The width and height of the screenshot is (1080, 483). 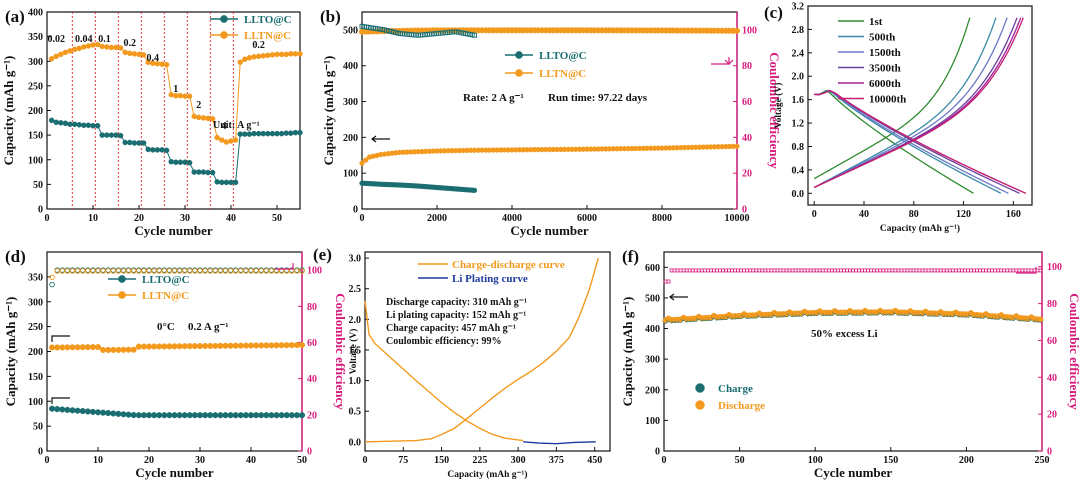 I want to click on panel-c-ytick-label: 0.8, so click(x=798, y=147).